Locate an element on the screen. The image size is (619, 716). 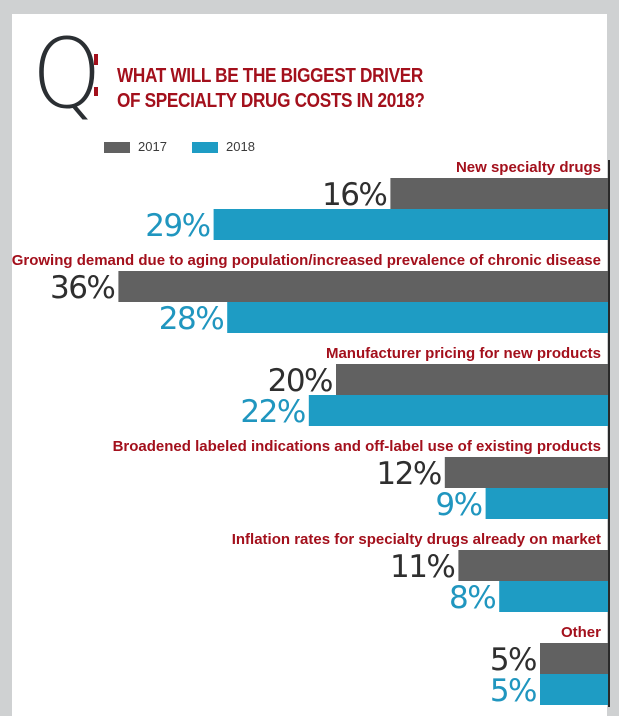
legend-swatch-2017 is located at coordinates (117, 147).